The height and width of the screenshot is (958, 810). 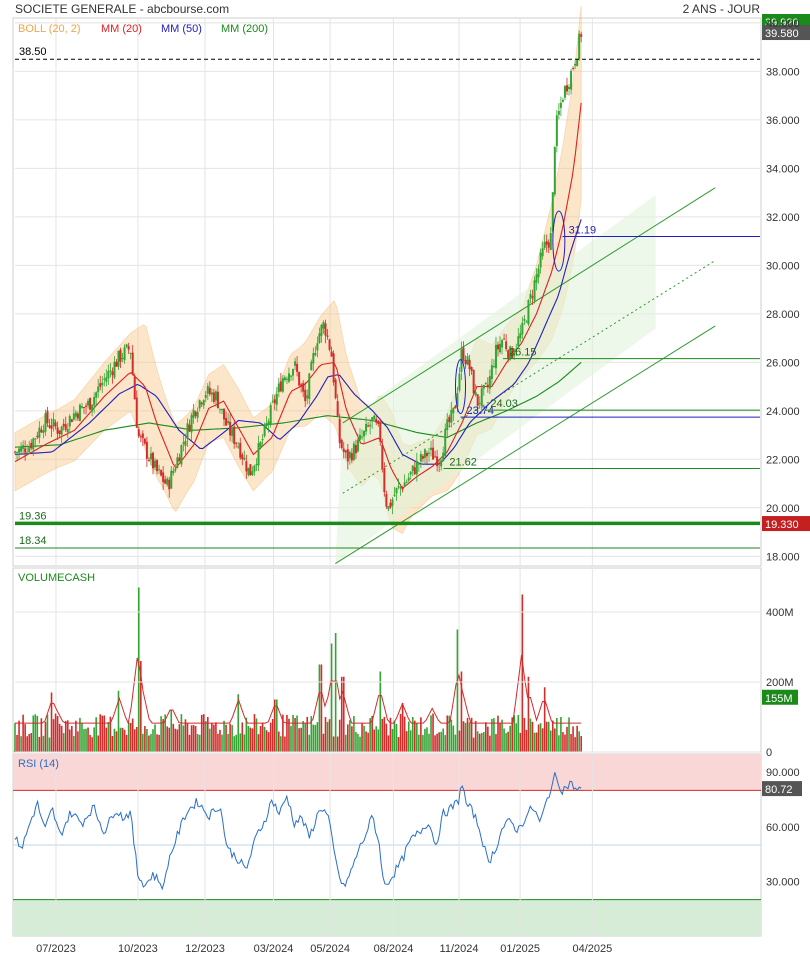 I want to click on volume-average-line, so click(x=298, y=689).